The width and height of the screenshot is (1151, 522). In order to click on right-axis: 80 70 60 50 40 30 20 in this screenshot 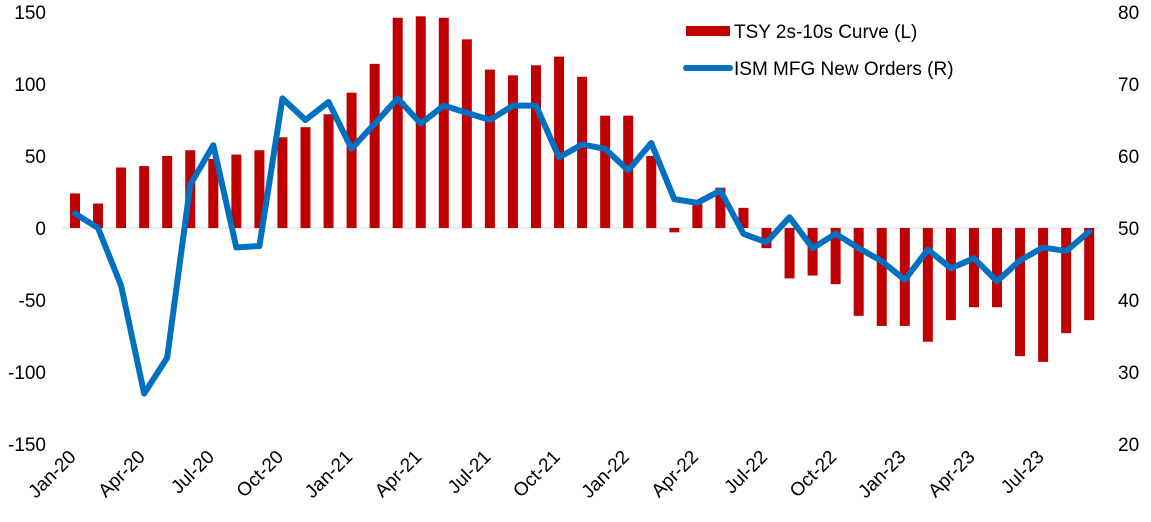, I will do `click(1128, 229)`.